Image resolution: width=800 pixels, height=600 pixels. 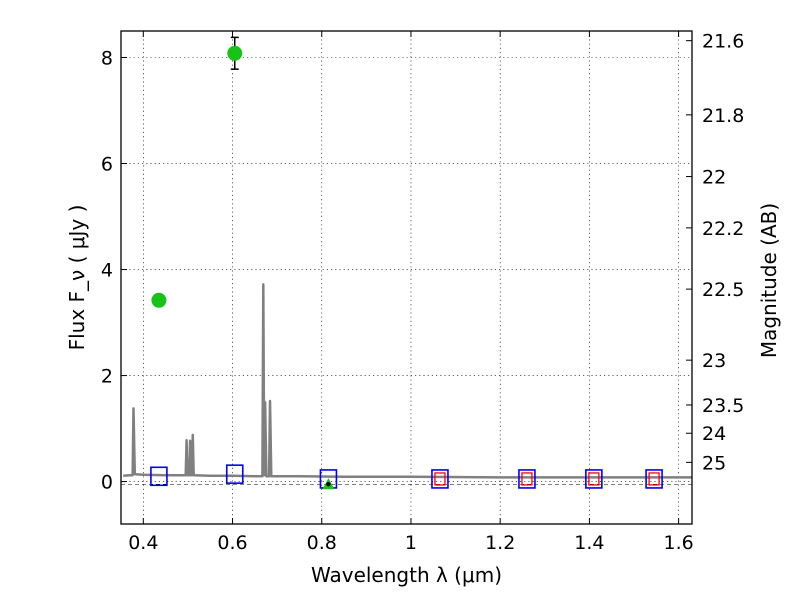 I want to click on model-photometry, so click(x=406, y=476).